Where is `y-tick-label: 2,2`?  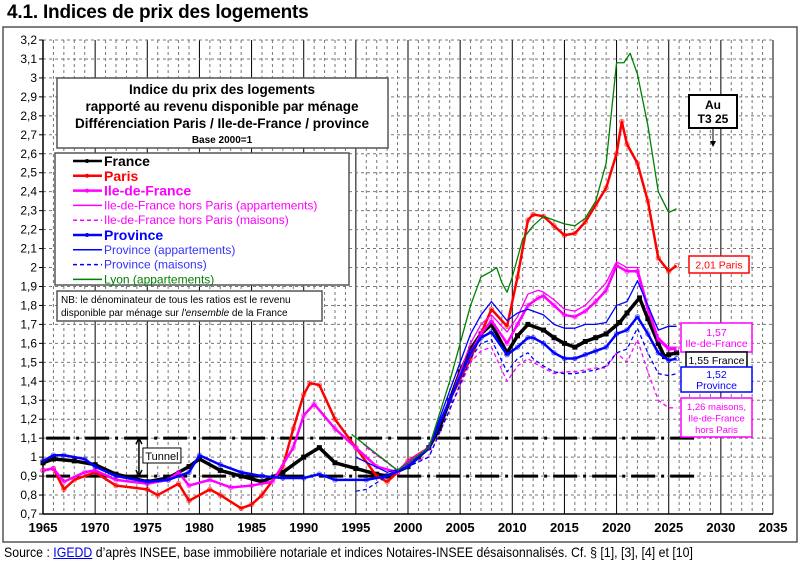
y-tick-label: 2,2 is located at coordinates (28, 230).